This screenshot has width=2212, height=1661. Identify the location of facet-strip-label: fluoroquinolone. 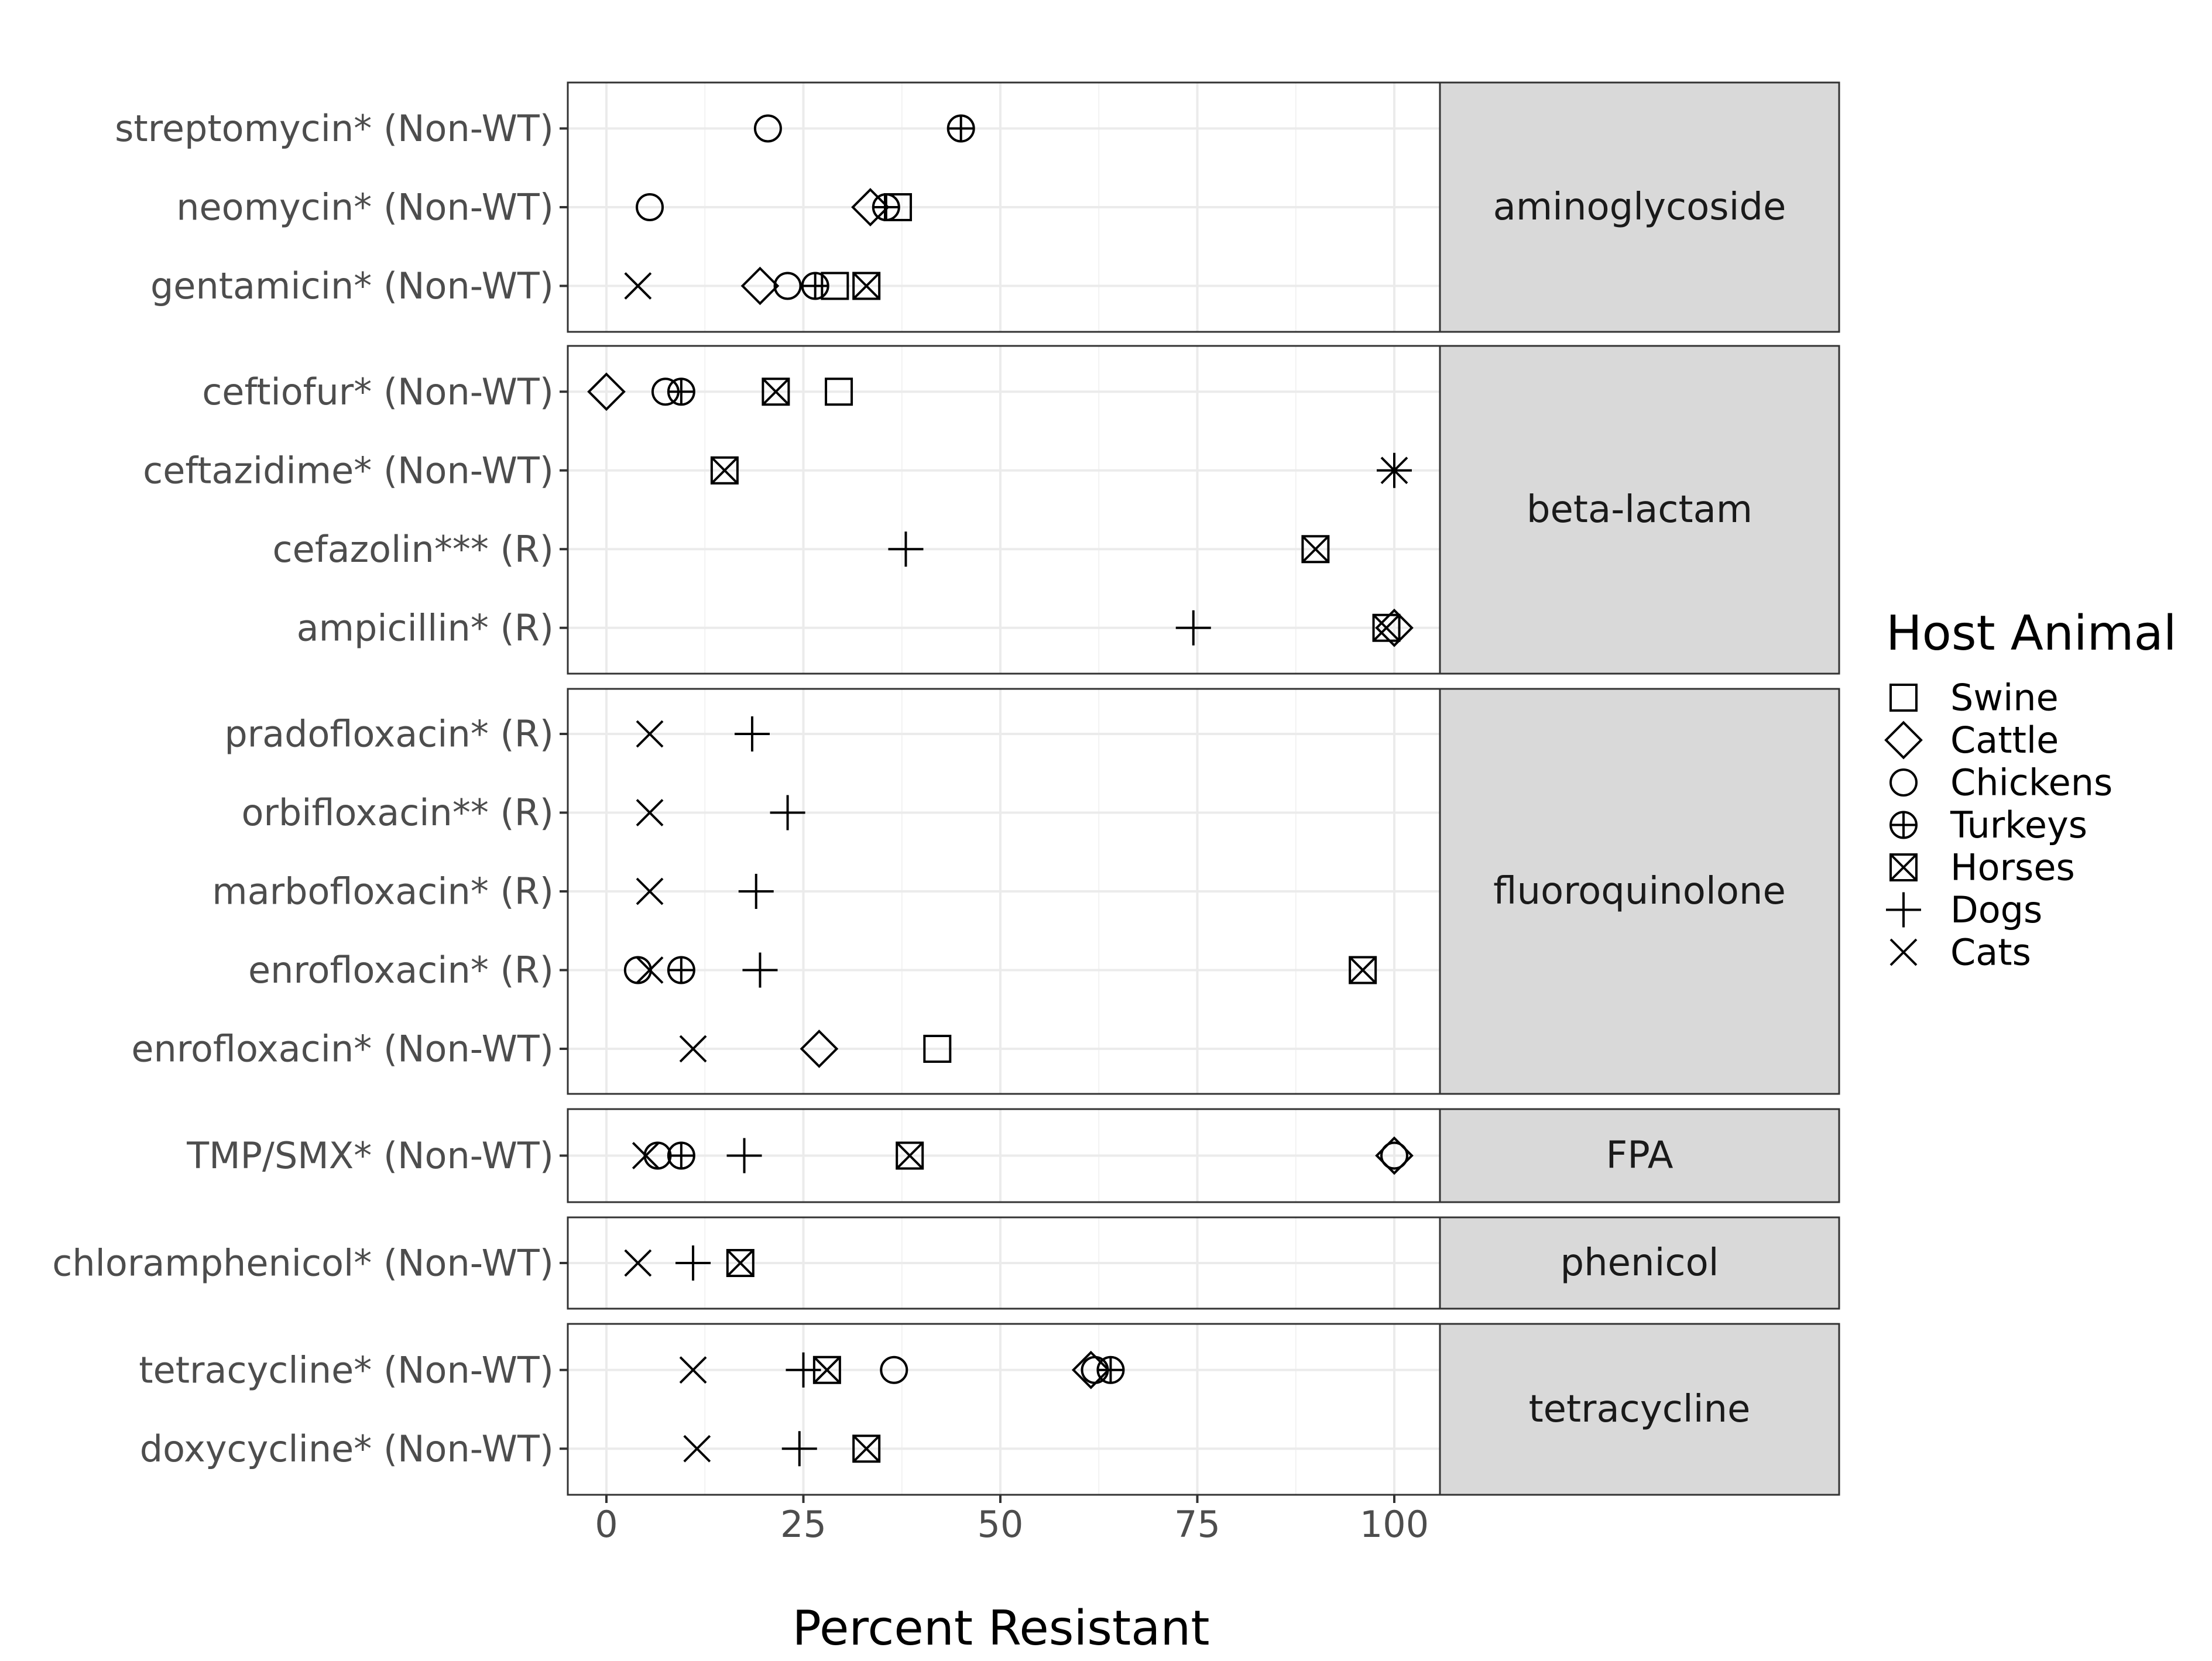
(1639, 892).